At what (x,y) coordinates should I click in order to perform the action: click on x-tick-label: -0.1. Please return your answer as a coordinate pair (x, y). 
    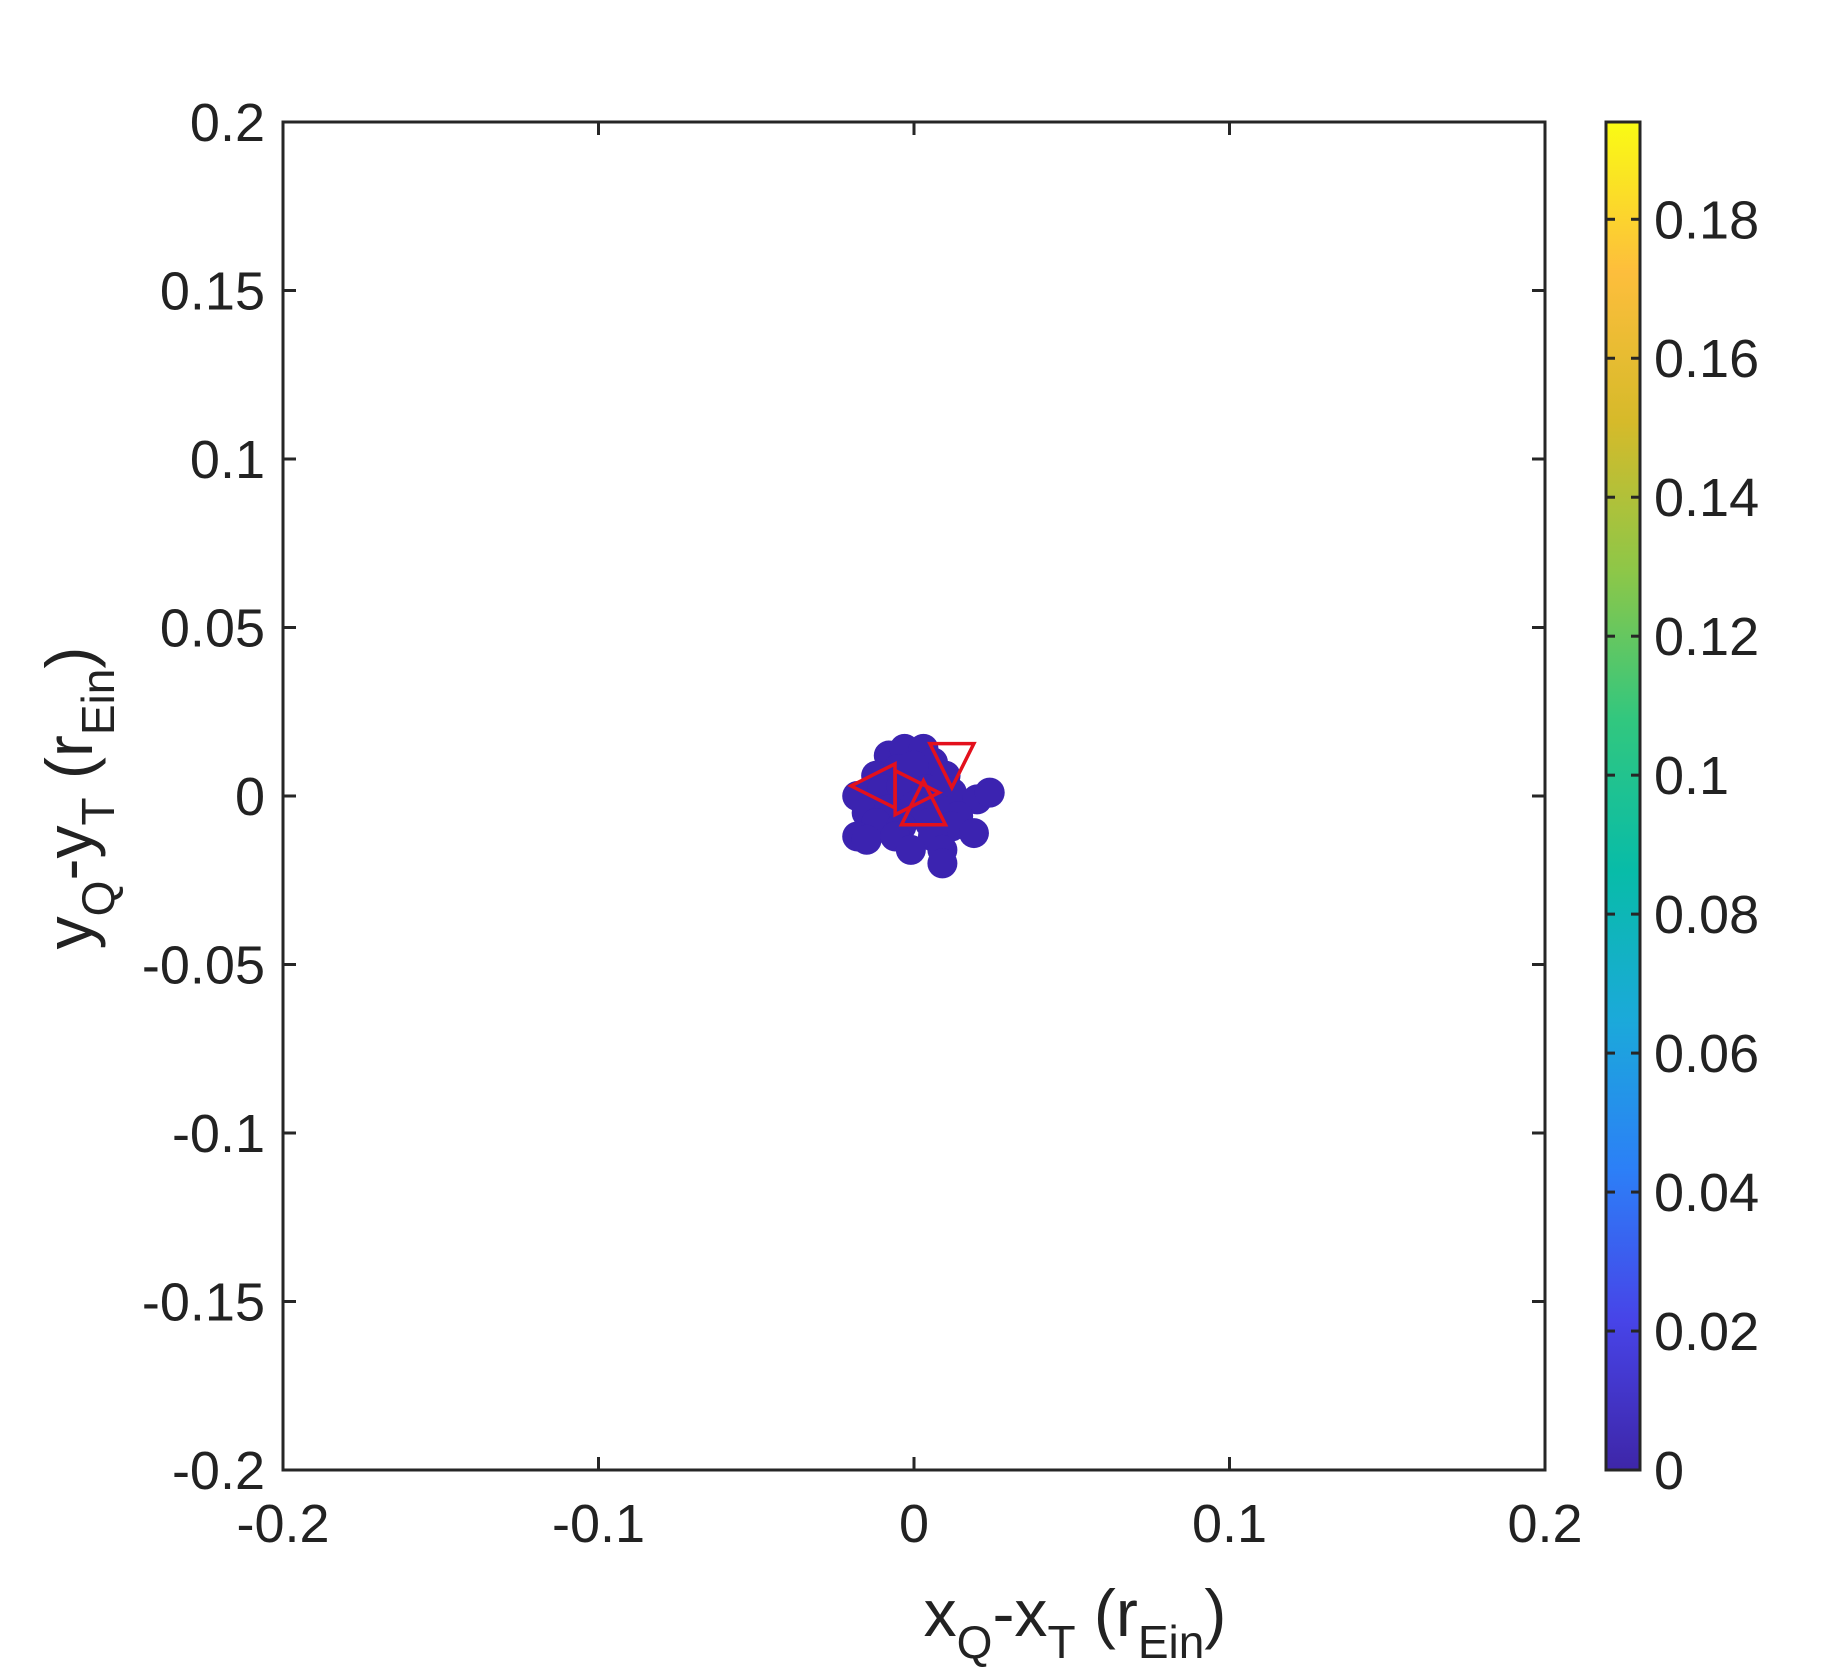
    Looking at the image, I should click on (598, 1524).